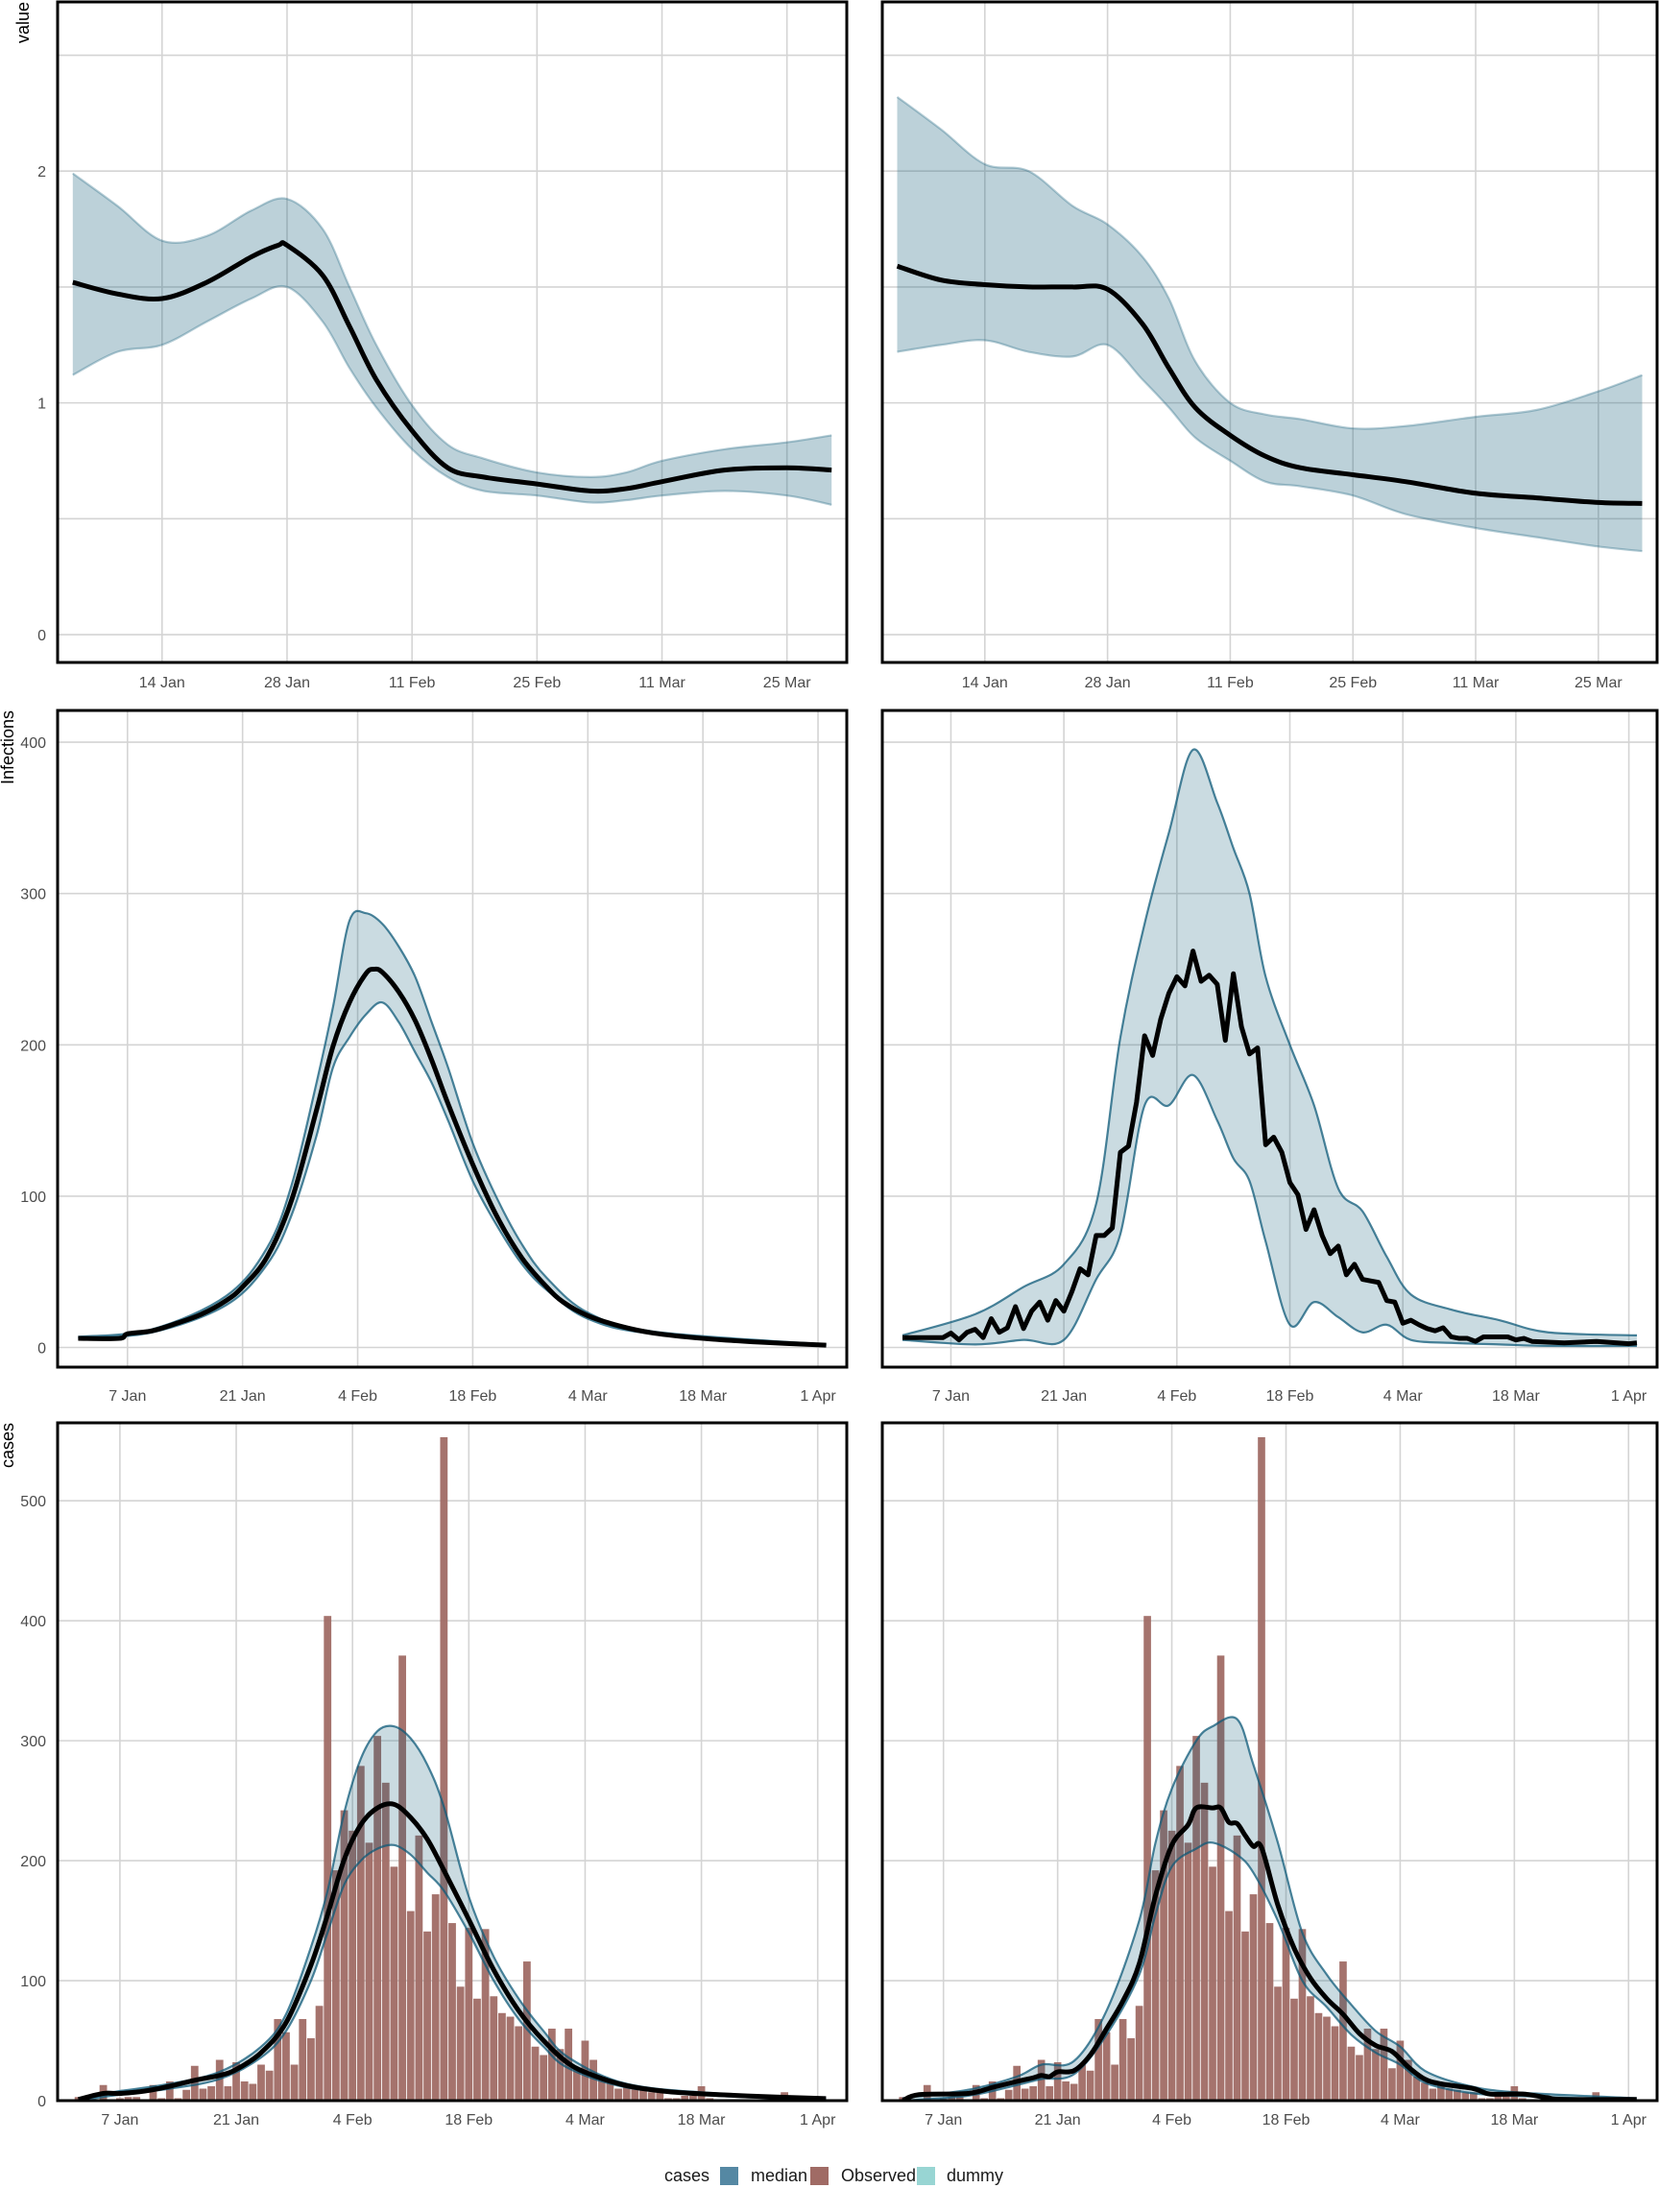 This screenshot has height=2212, width=1659. Describe the element at coordinates (976, 2175) in the screenshot. I see `legend-label-dummy: dummy` at that location.